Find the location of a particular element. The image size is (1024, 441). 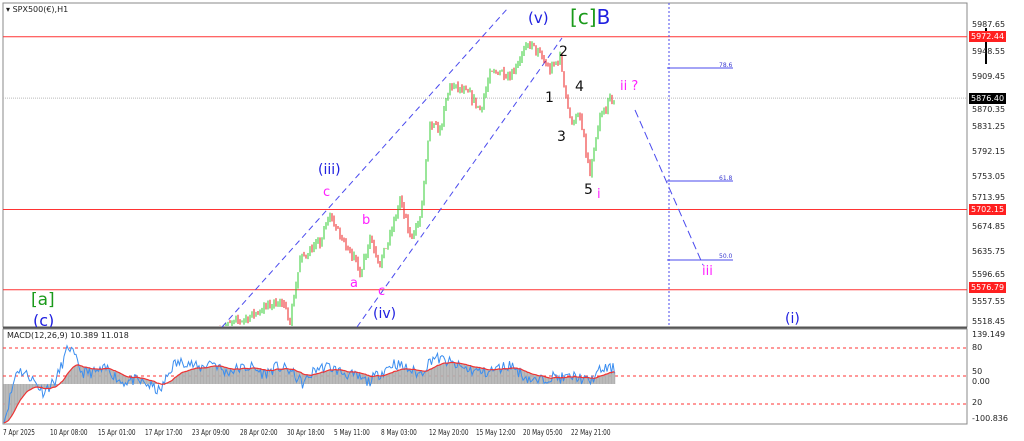

level-tag-1: 5972.44 is located at coordinates (988, 36).